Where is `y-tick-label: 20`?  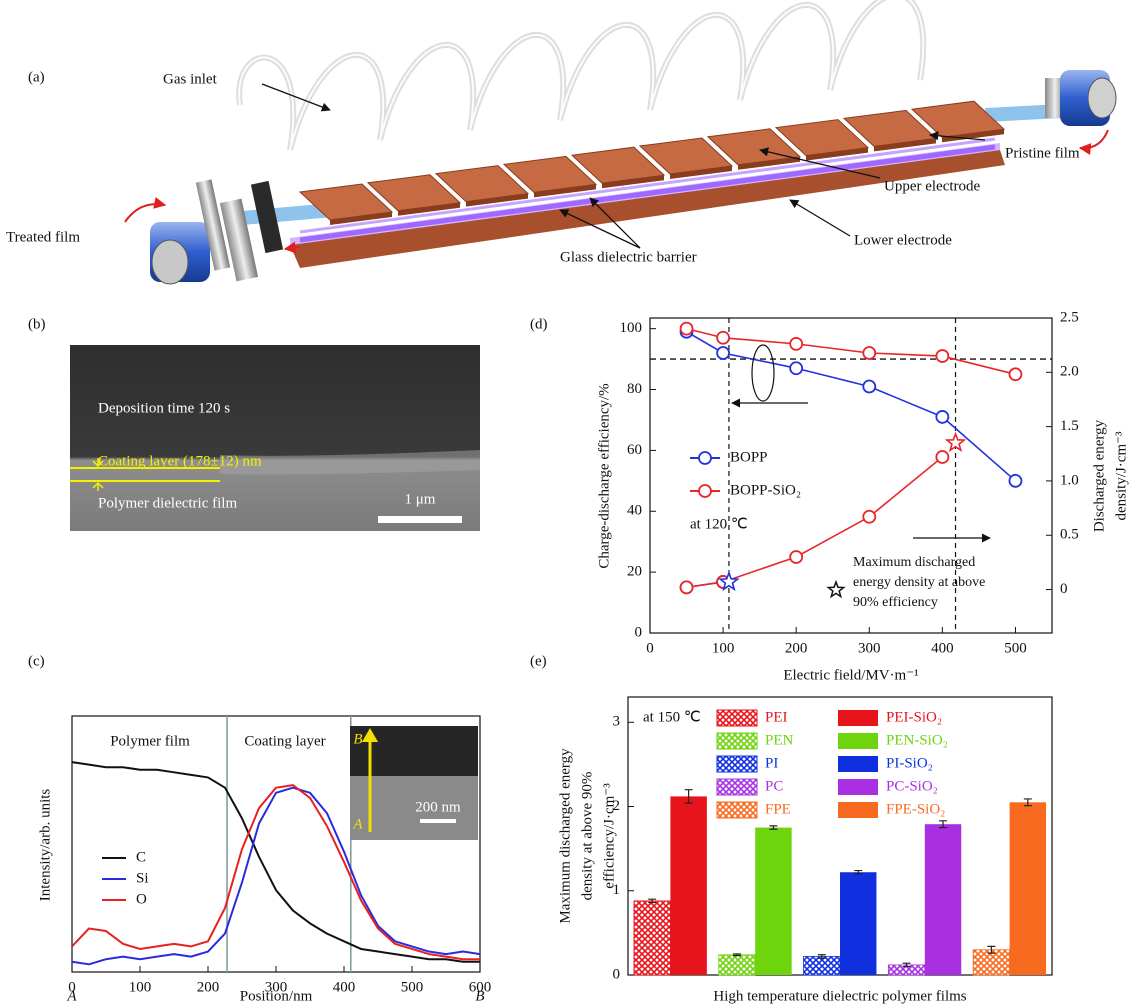
y-tick-label: 20 is located at coordinates (634, 572).